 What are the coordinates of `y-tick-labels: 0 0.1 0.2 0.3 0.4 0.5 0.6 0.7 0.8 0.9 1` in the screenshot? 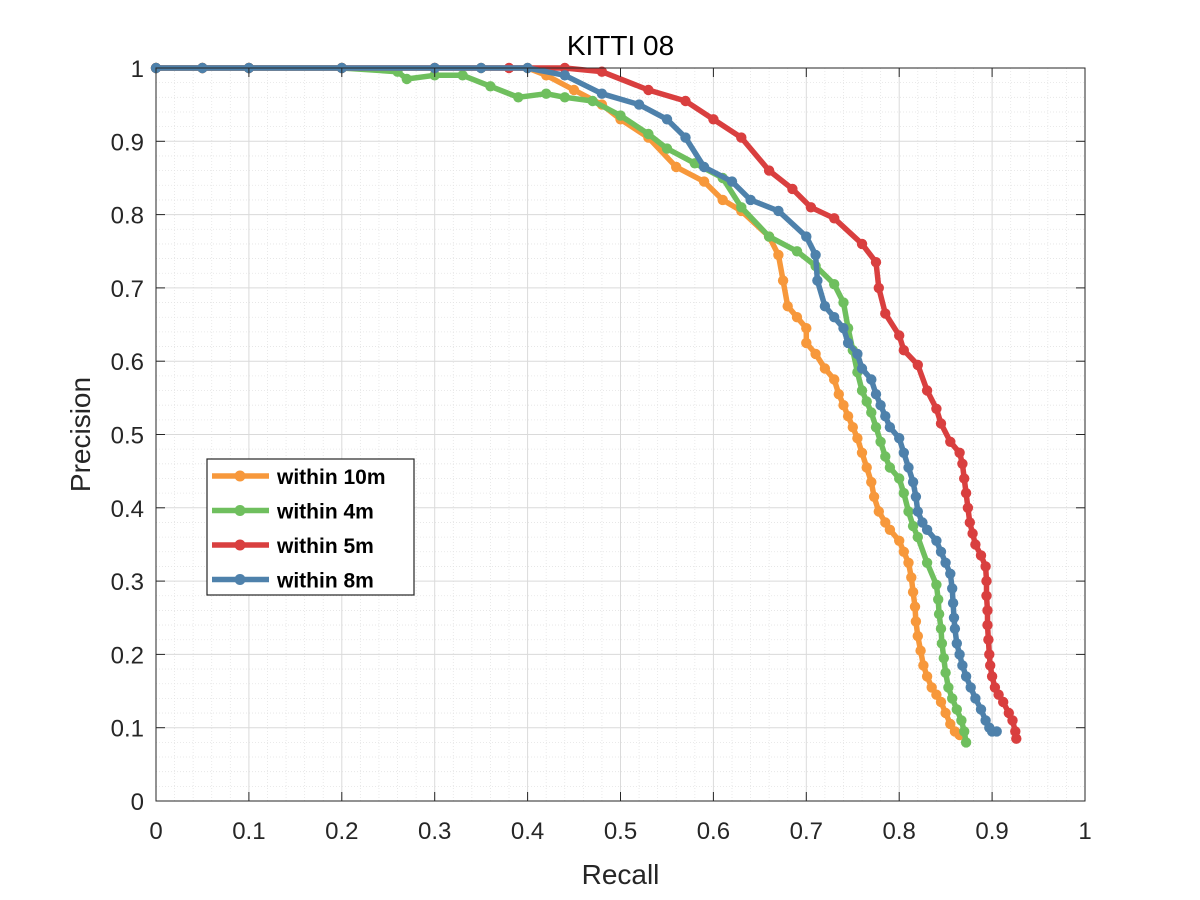 It's located at (127, 436).